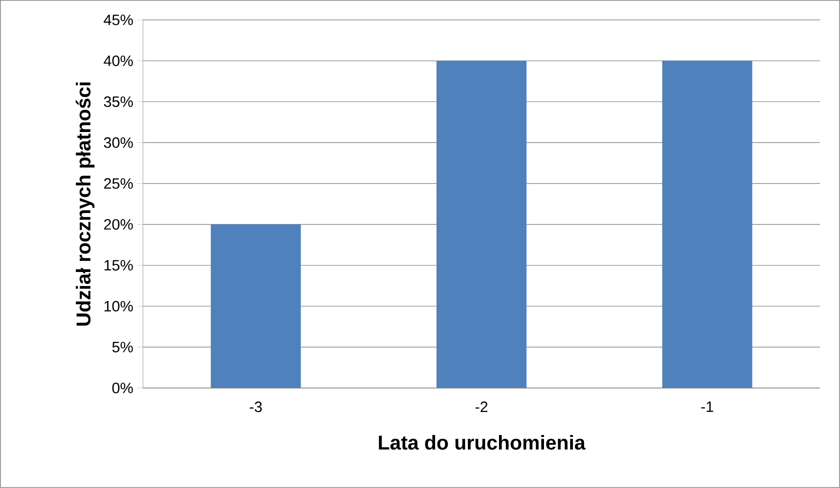 Image resolution: width=840 pixels, height=488 pixels. I want to click on y-tick-label: 40%, so click(118, 61).